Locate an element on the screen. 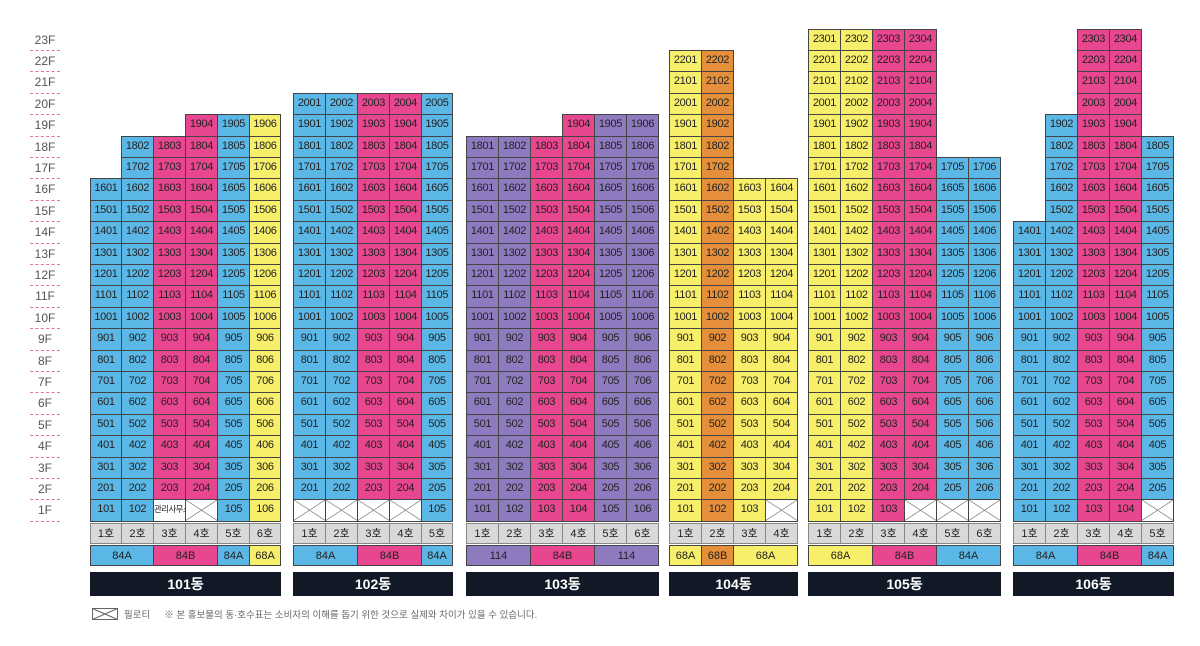 The width and height of the screenshot is (1200, 646). unit-cell: 1401 is located at coordinates (482, 232).